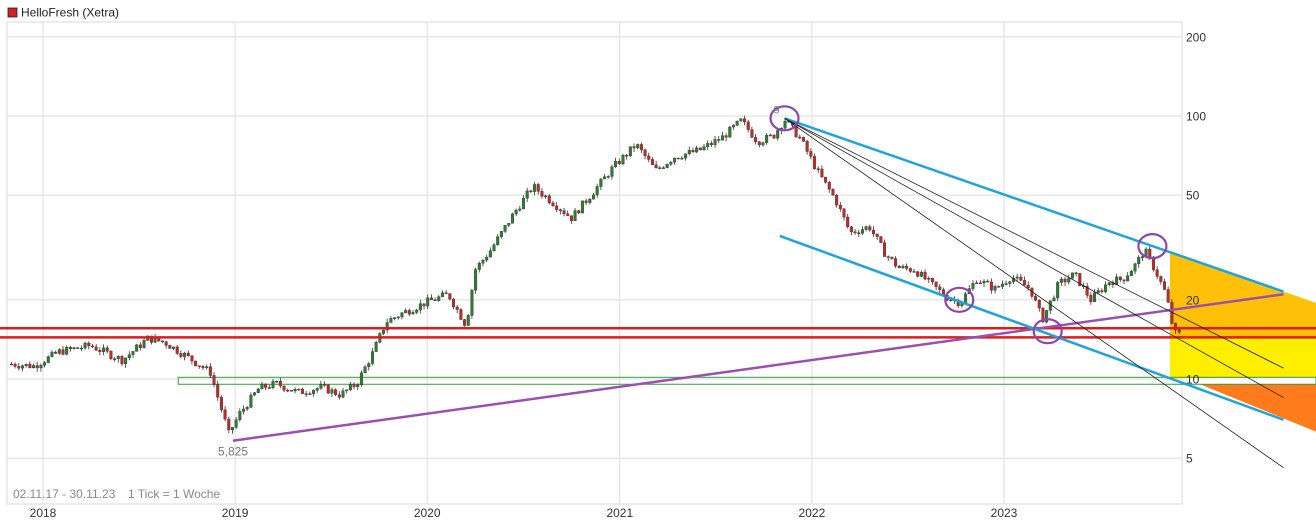  What do you see at coordinates (12, 12) in the screenshot?
I see `title-color-square` at bounding box center [12, 12].